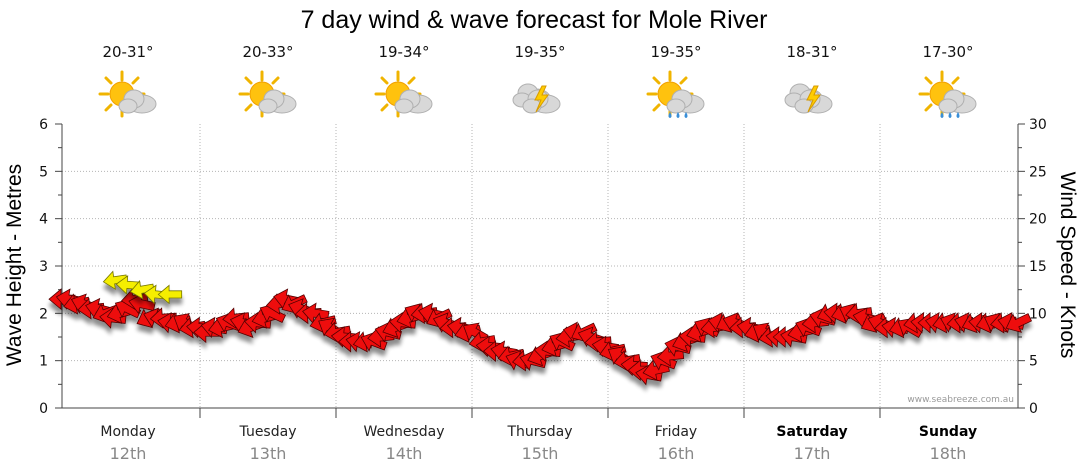  Describe the element at coordinates (127, 52) in the screenshot. I see `day-temperature: 20-31°` at that location.